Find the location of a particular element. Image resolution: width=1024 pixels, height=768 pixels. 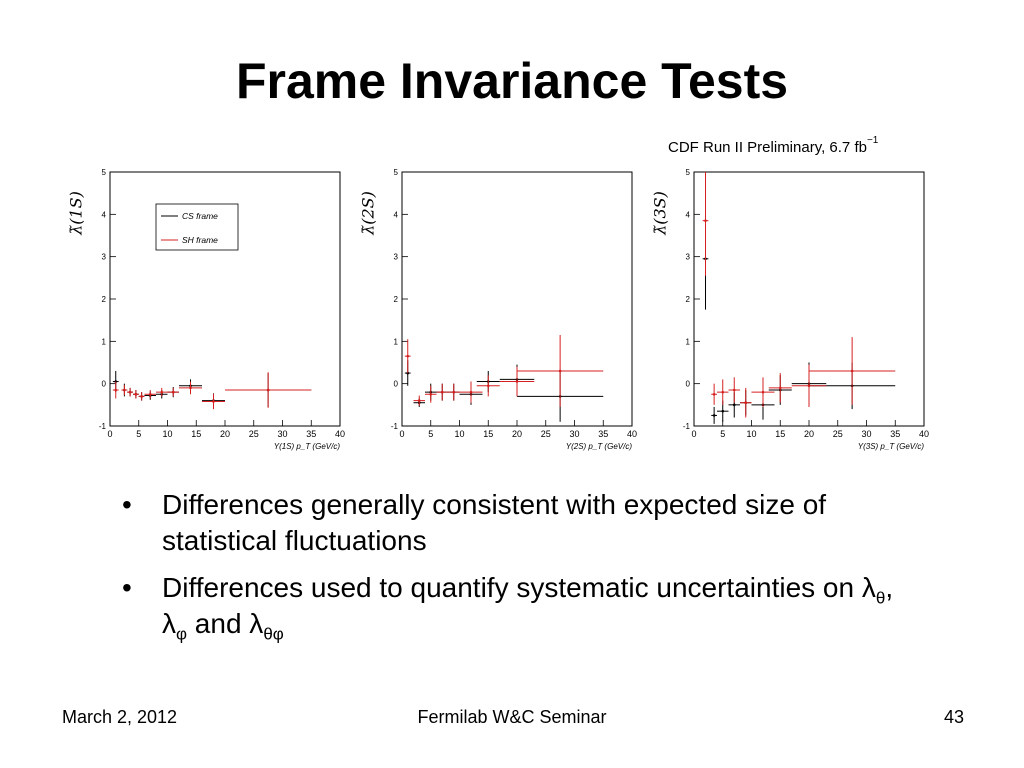

bullet-text-part: , λ is located at coordinates (528, 605).